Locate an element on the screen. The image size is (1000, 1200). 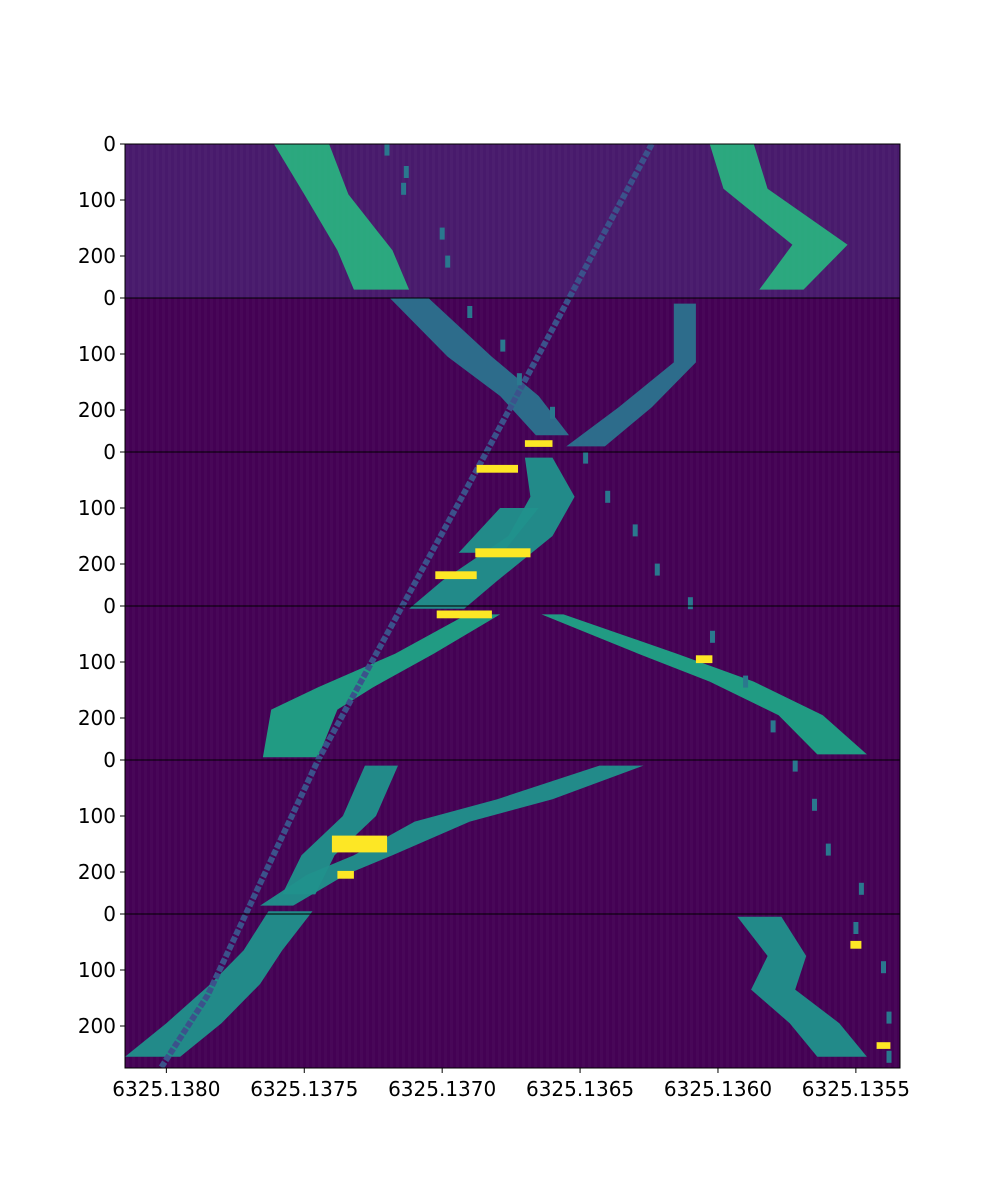
panel-1-y-tick-label-200: 200 is located at coordinates (97, 256).